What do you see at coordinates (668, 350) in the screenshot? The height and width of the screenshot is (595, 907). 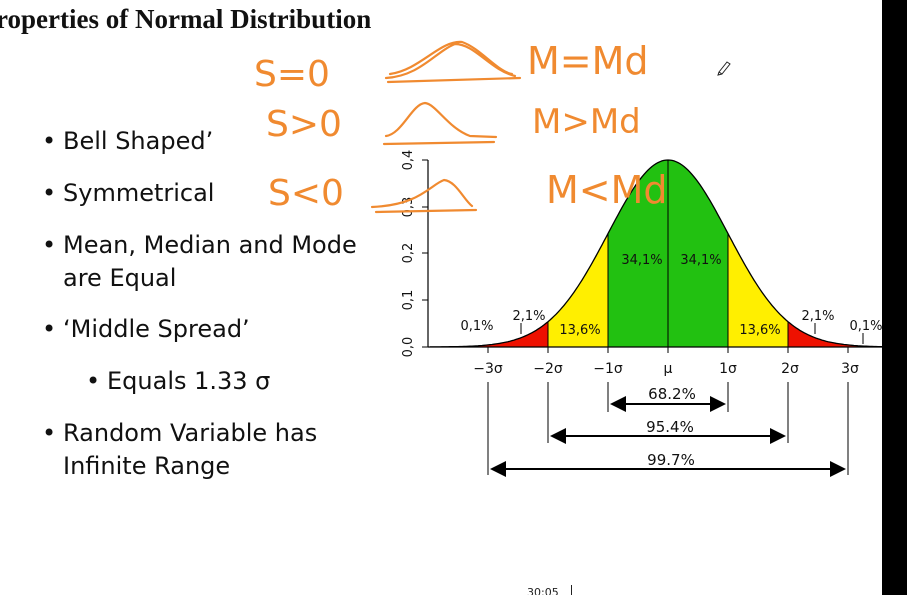 I see `x-tick-marks` at bounding box center [668, 350].